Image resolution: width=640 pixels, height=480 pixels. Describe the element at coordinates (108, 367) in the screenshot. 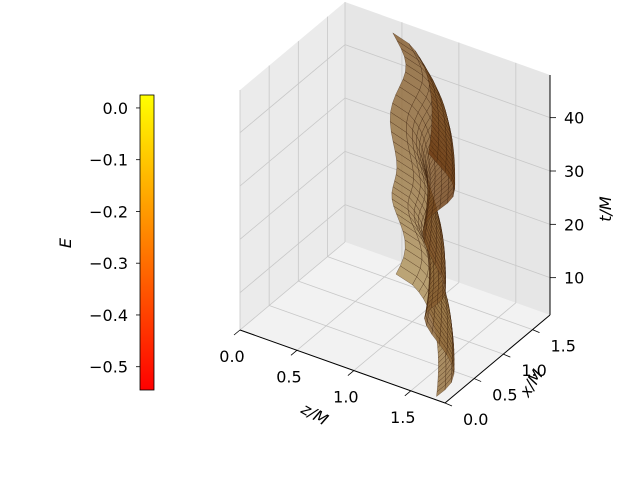

I see `colorbar-tick-label: −0.5` at that location.